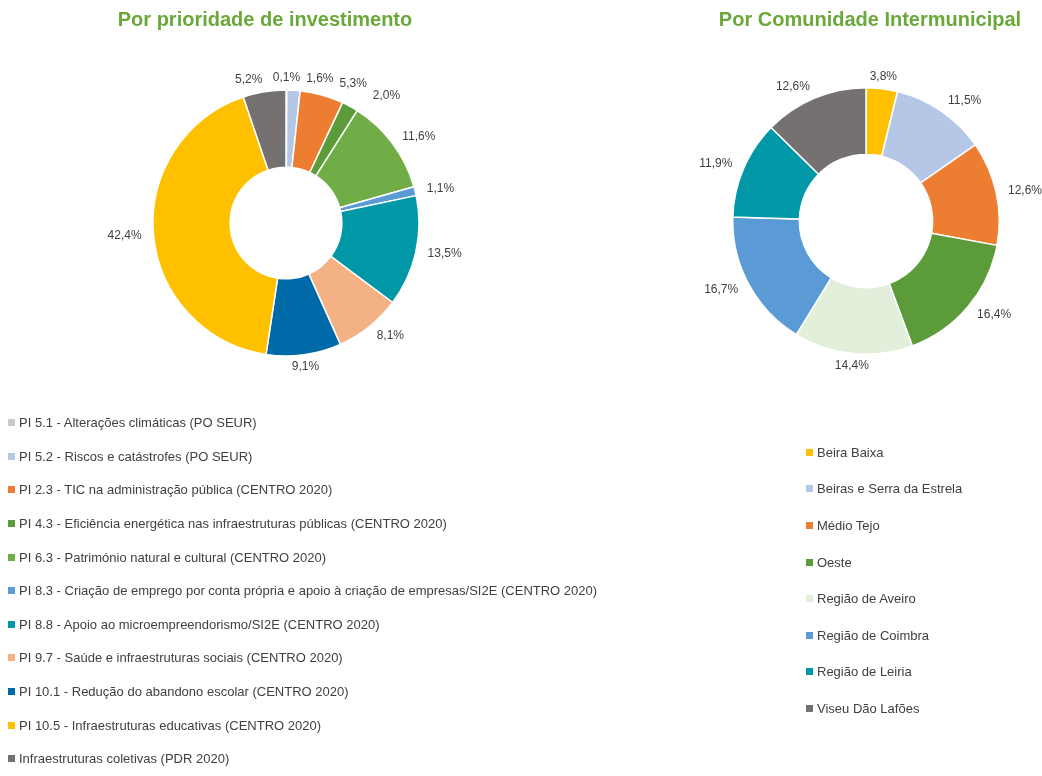 The height and width of the screenshot is (776, 1042). I want to click on data-label: 1,1%, so click(440, 187).